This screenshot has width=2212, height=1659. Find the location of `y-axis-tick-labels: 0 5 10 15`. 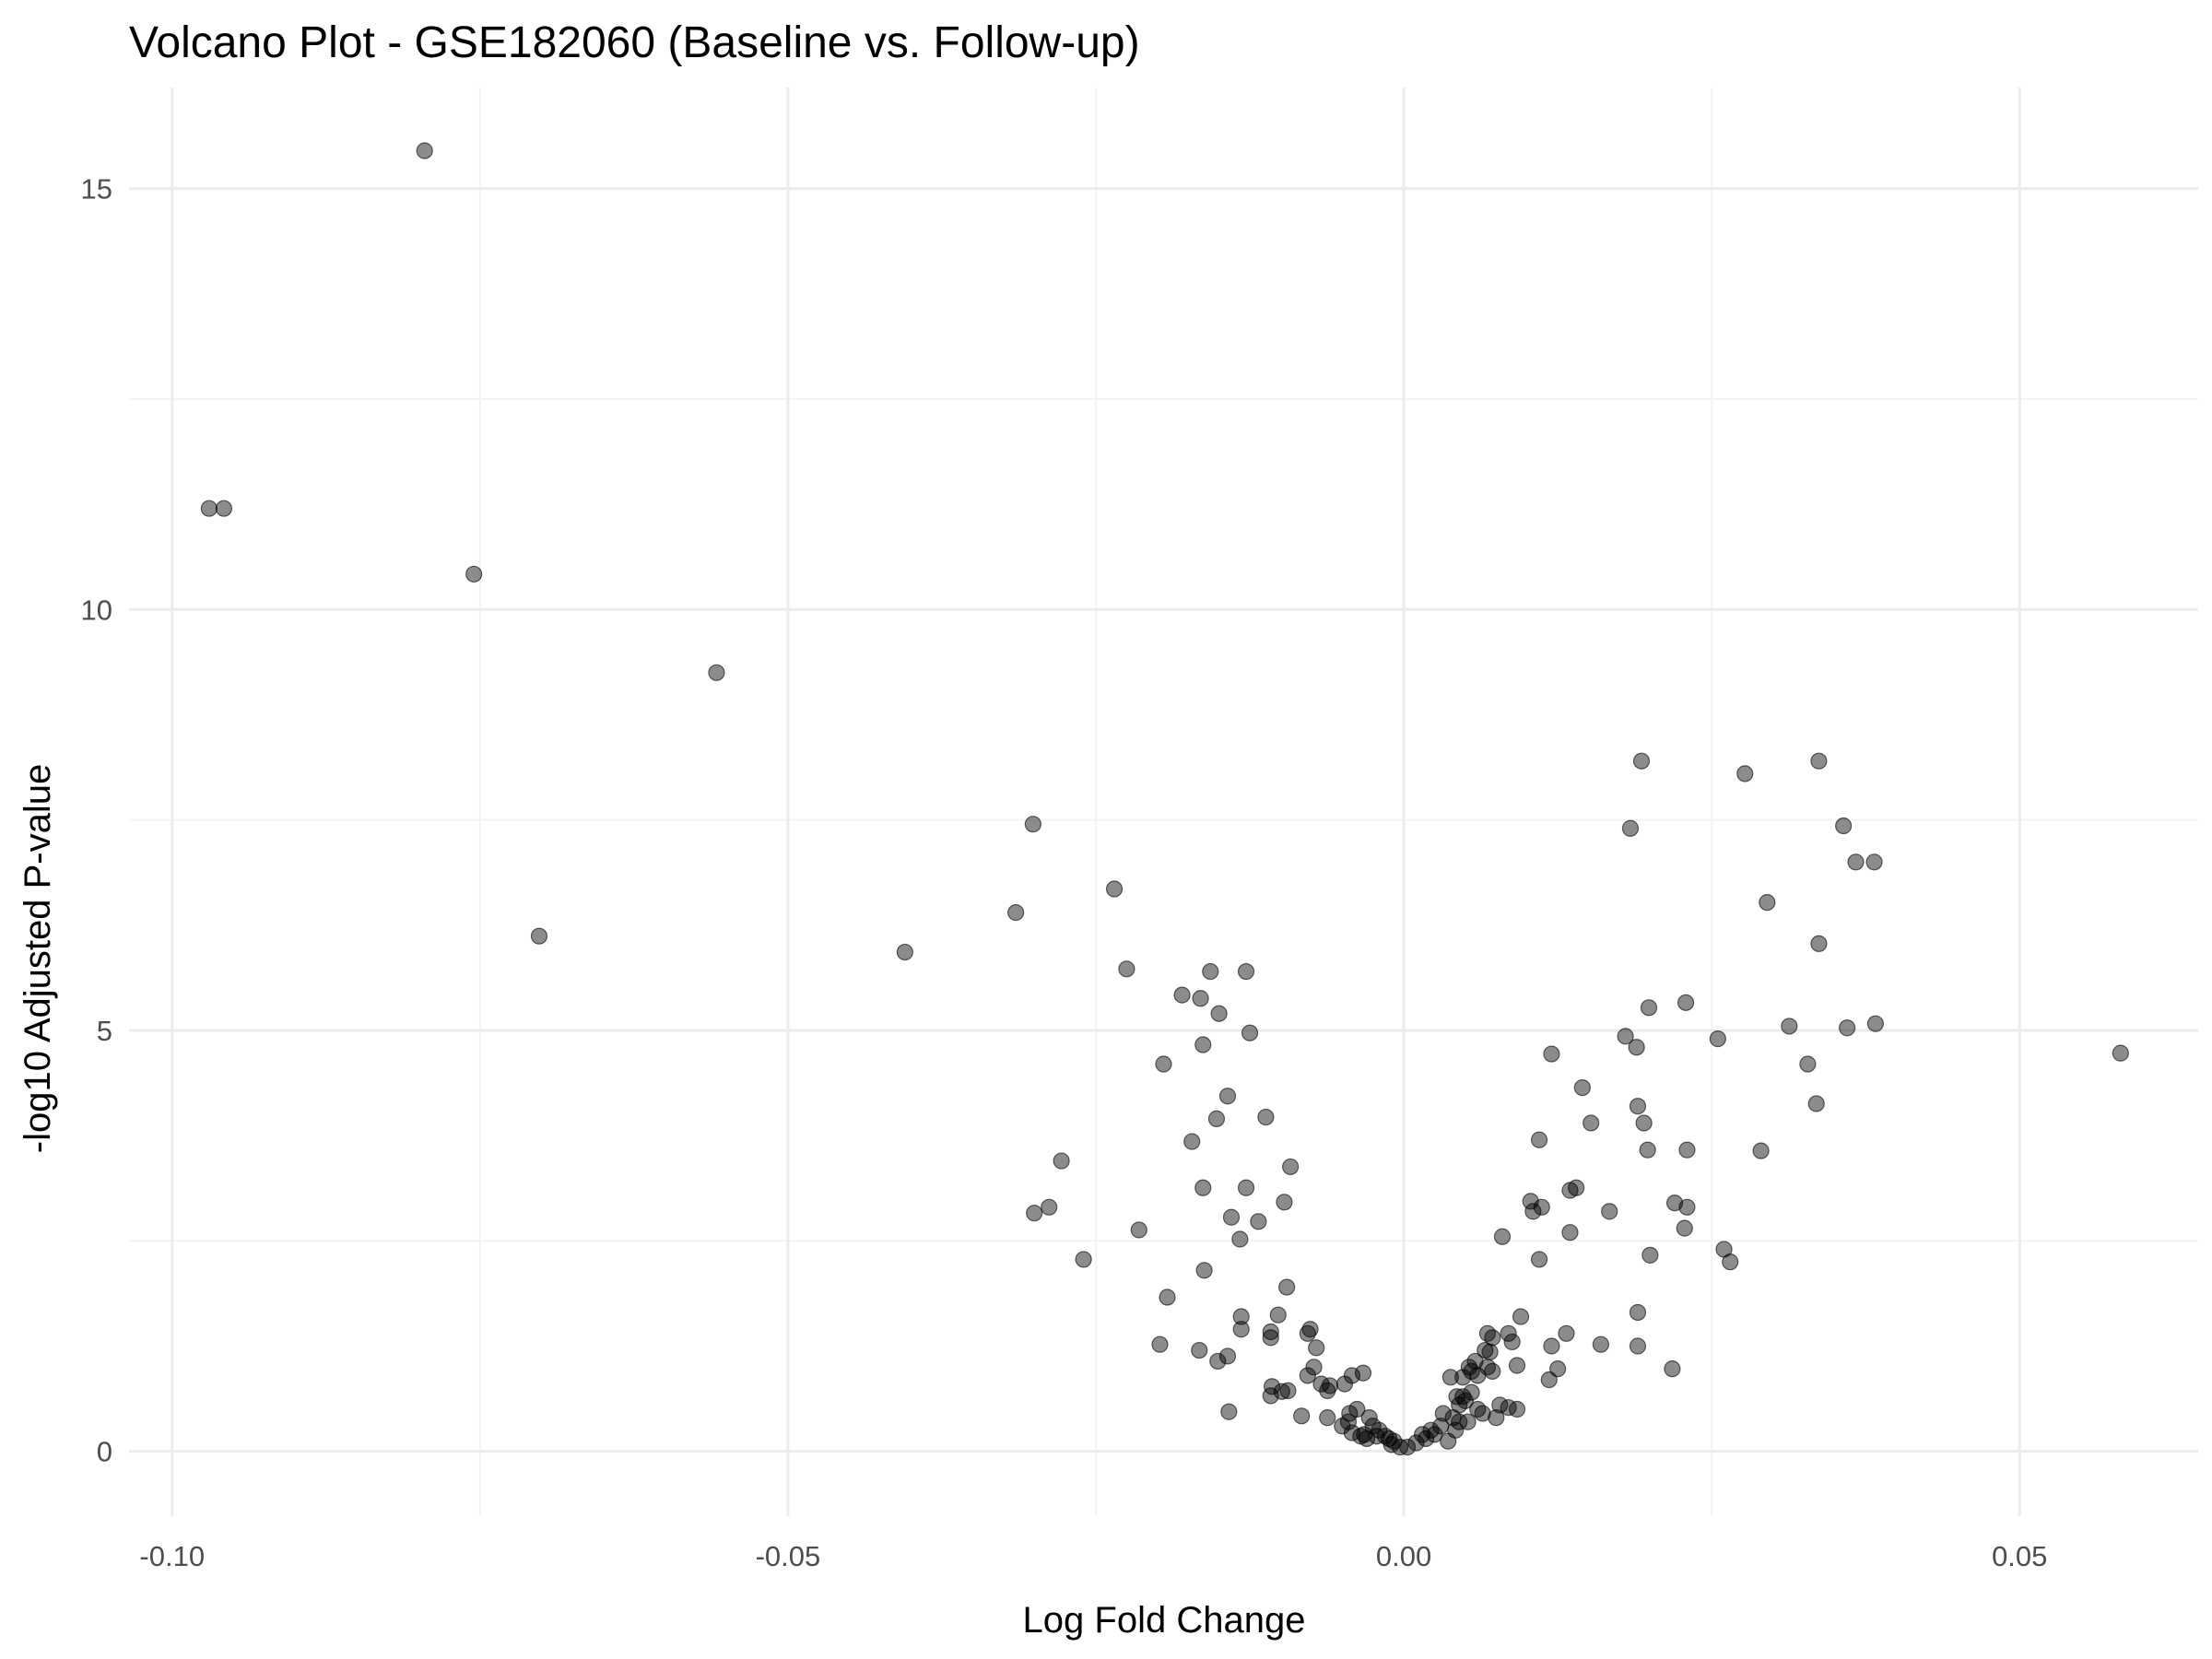

y-axis-tick-labels: 0 5 10 15 is located at coordinates (96, 820).